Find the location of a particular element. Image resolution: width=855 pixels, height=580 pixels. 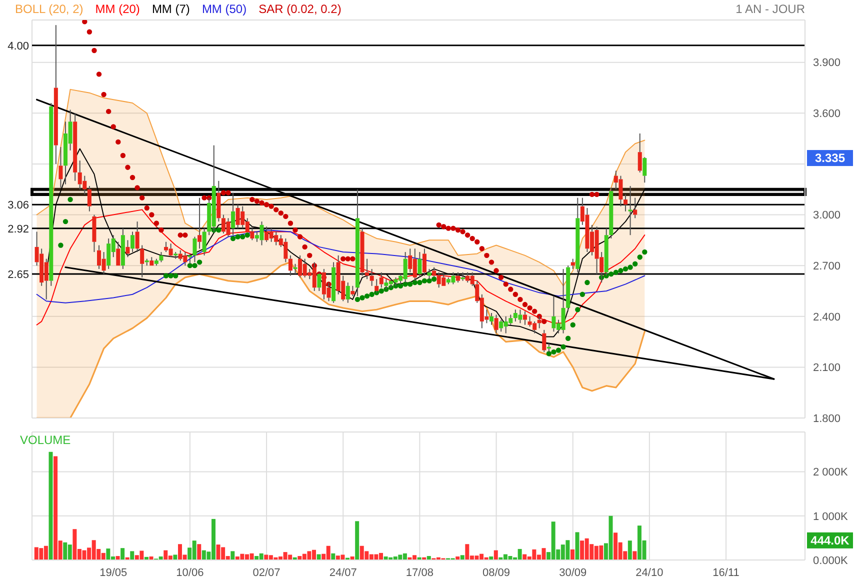

x-tick-label: 10/06 is located at coordinates (190, 572).